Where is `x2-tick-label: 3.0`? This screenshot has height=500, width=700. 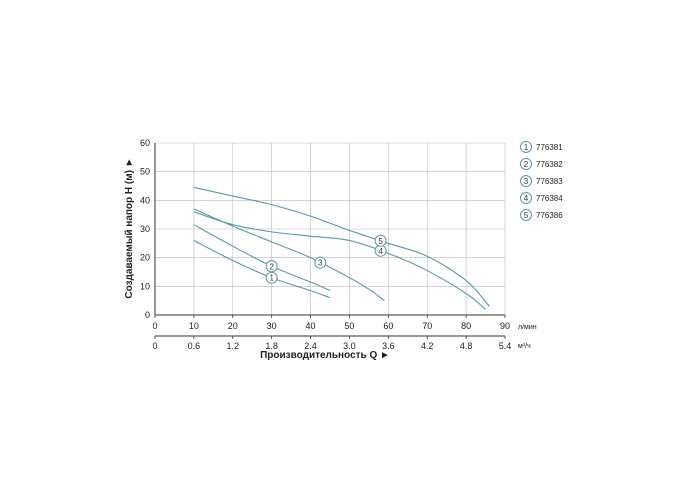
x2-tick-label: 3.0 is located at coordinates (349, 346).